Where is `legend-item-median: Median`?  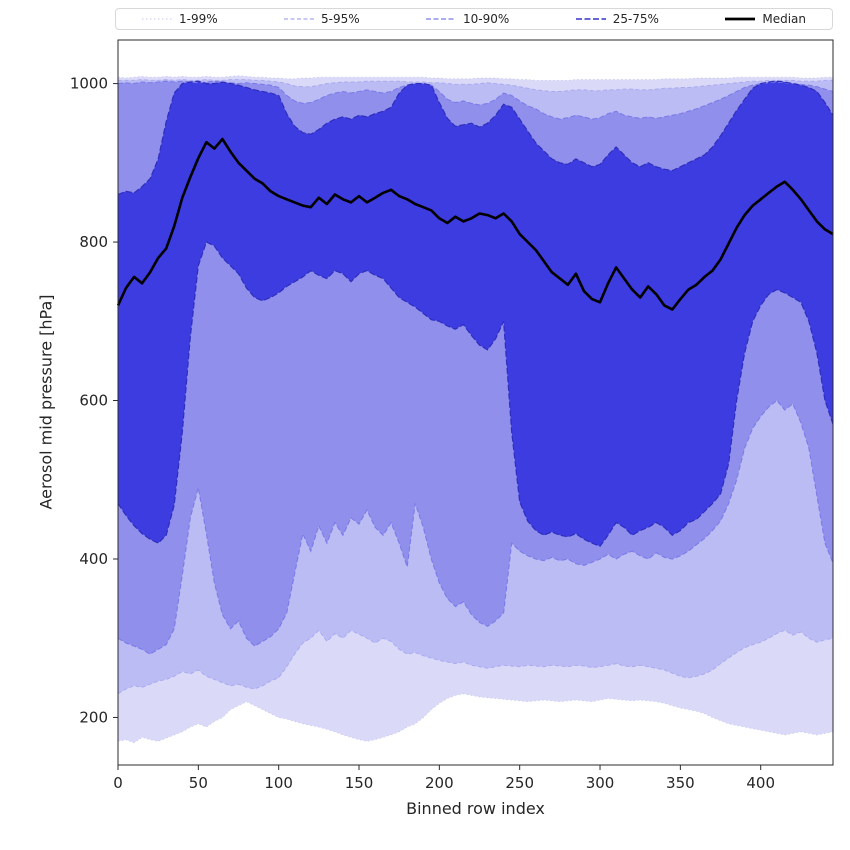
legend-item-median: Median is located at coordinates (765, 19).